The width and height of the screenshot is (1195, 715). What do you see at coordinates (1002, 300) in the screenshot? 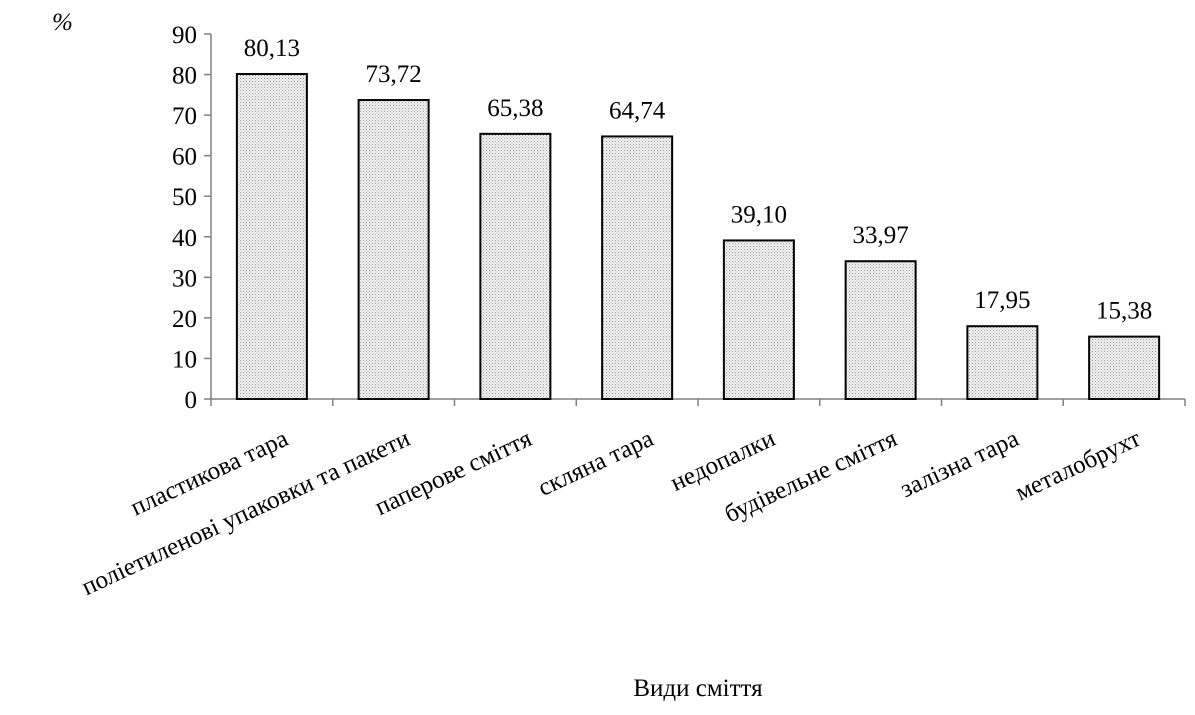
I see `bar-value-label: 17,95` at bounding box center [1002, 300].